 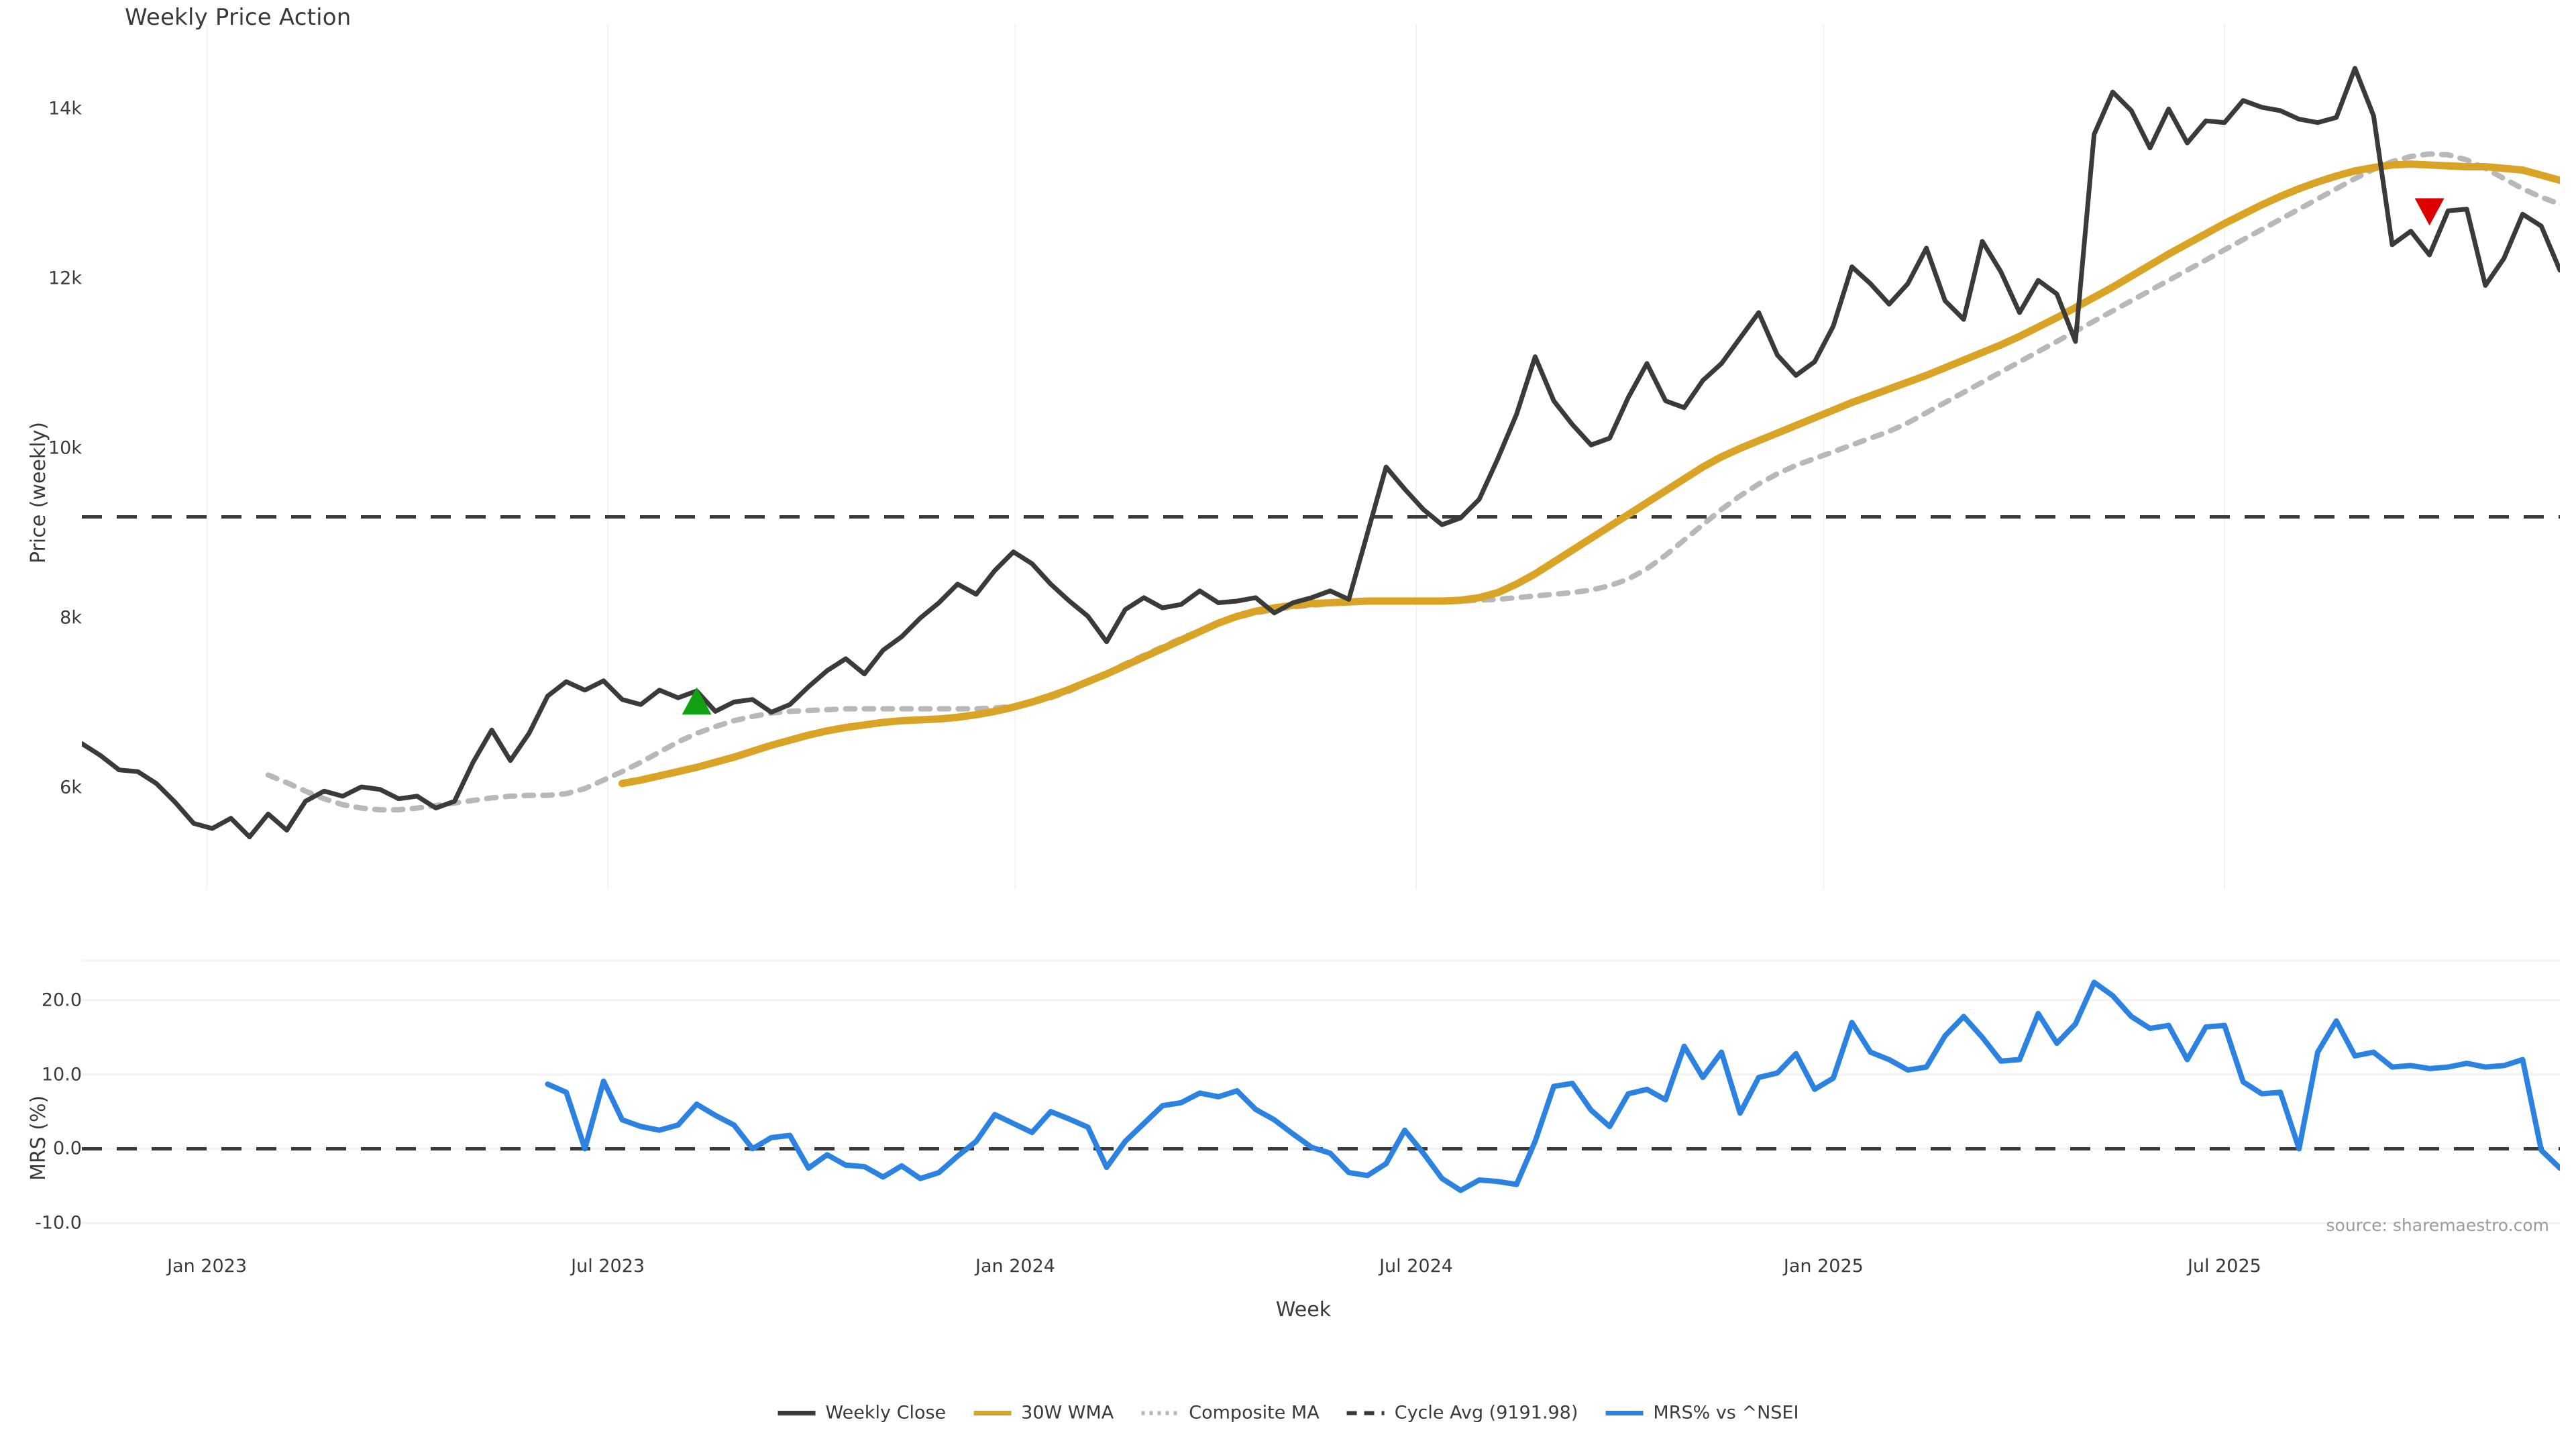 I want to click on x-tick: Jan 2025, so click(x=1823, y=1266).